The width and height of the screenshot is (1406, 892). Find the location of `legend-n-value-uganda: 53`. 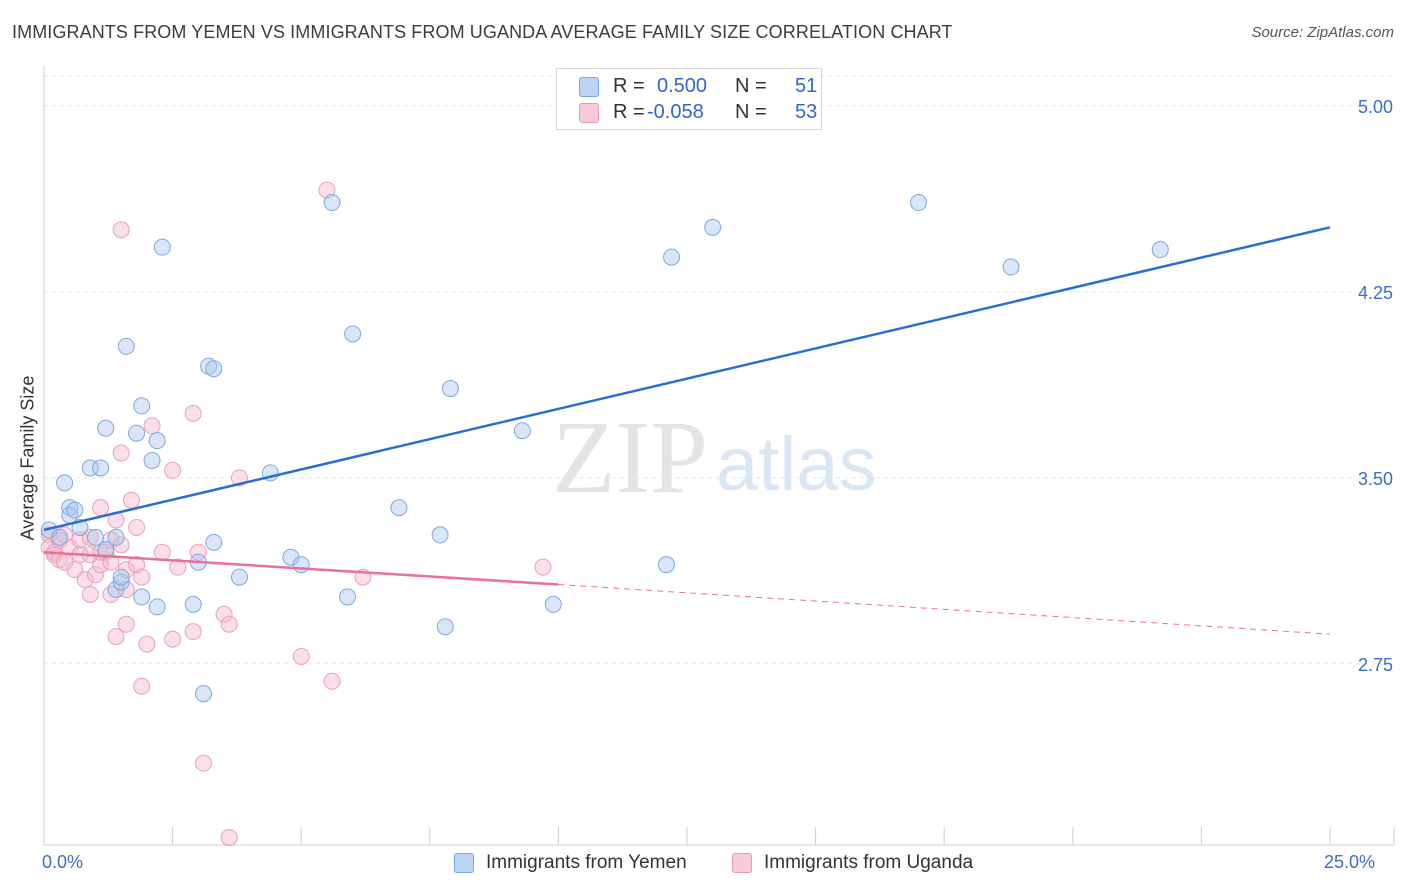

legend-n-value-uganda: 53 is located at coordinates (806, 112).